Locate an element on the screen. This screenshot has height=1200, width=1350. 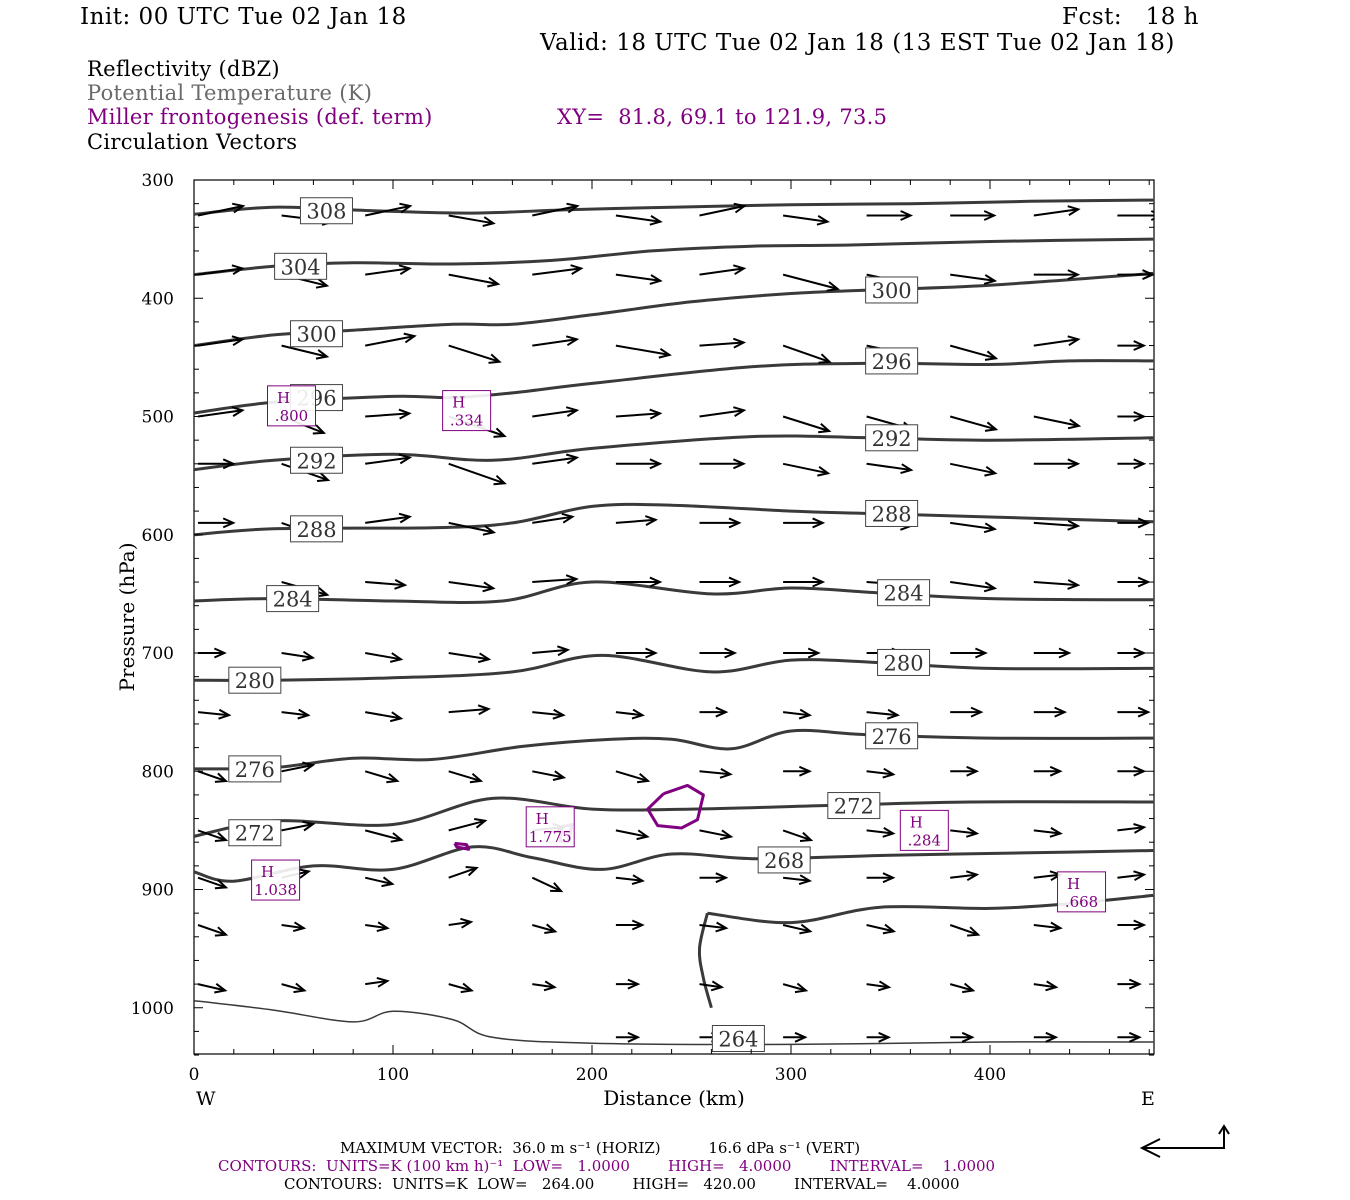
y-tick-label: 900 is located at coordinates (158, 891).